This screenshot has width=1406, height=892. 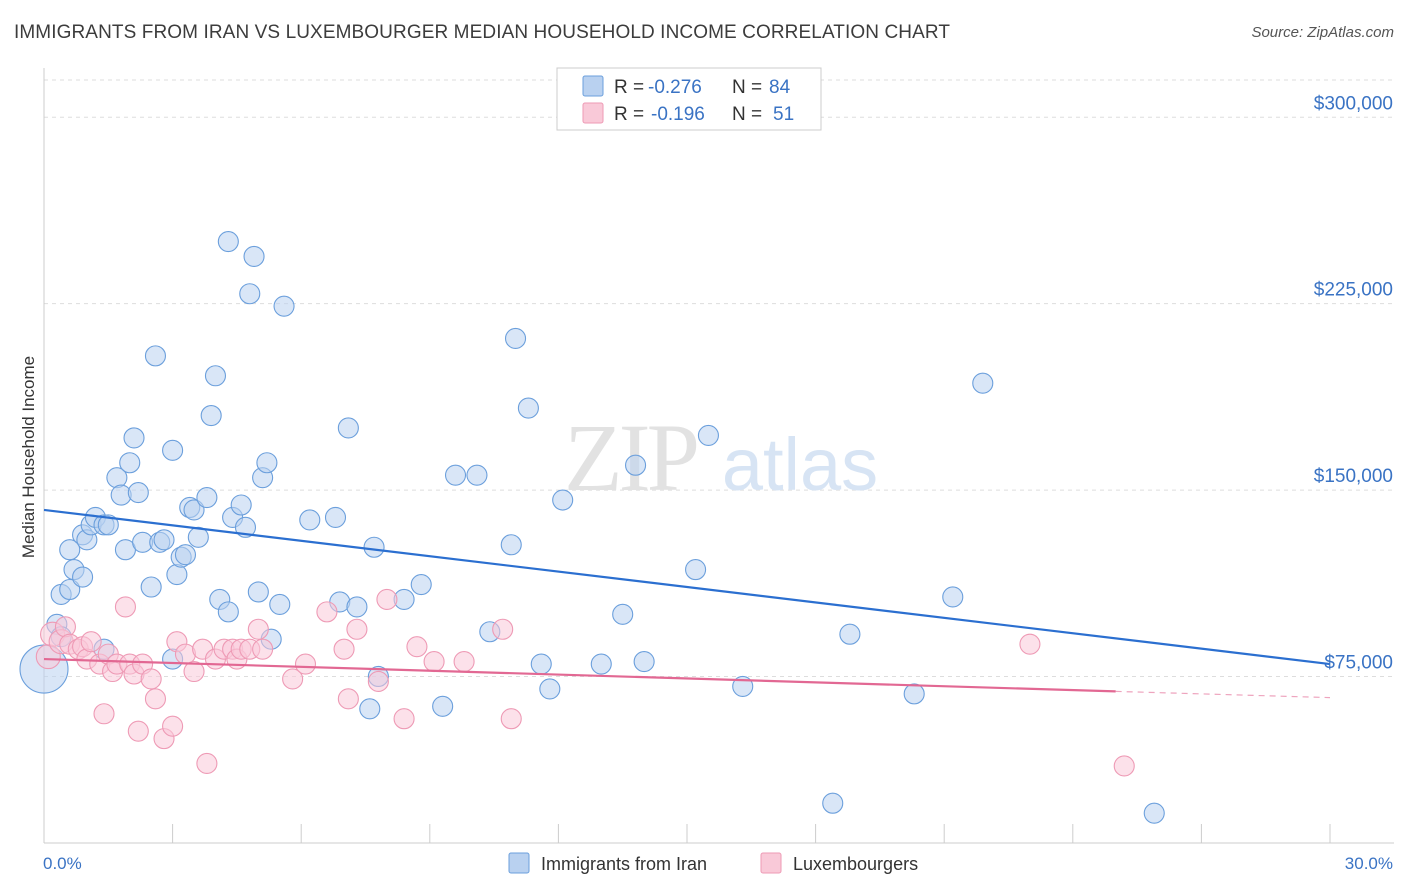 What do you see at coordinates (1353, 290) in the screenshot?
I see `y-tick-label-2: $225,000` at bounding box center [1353, 290].